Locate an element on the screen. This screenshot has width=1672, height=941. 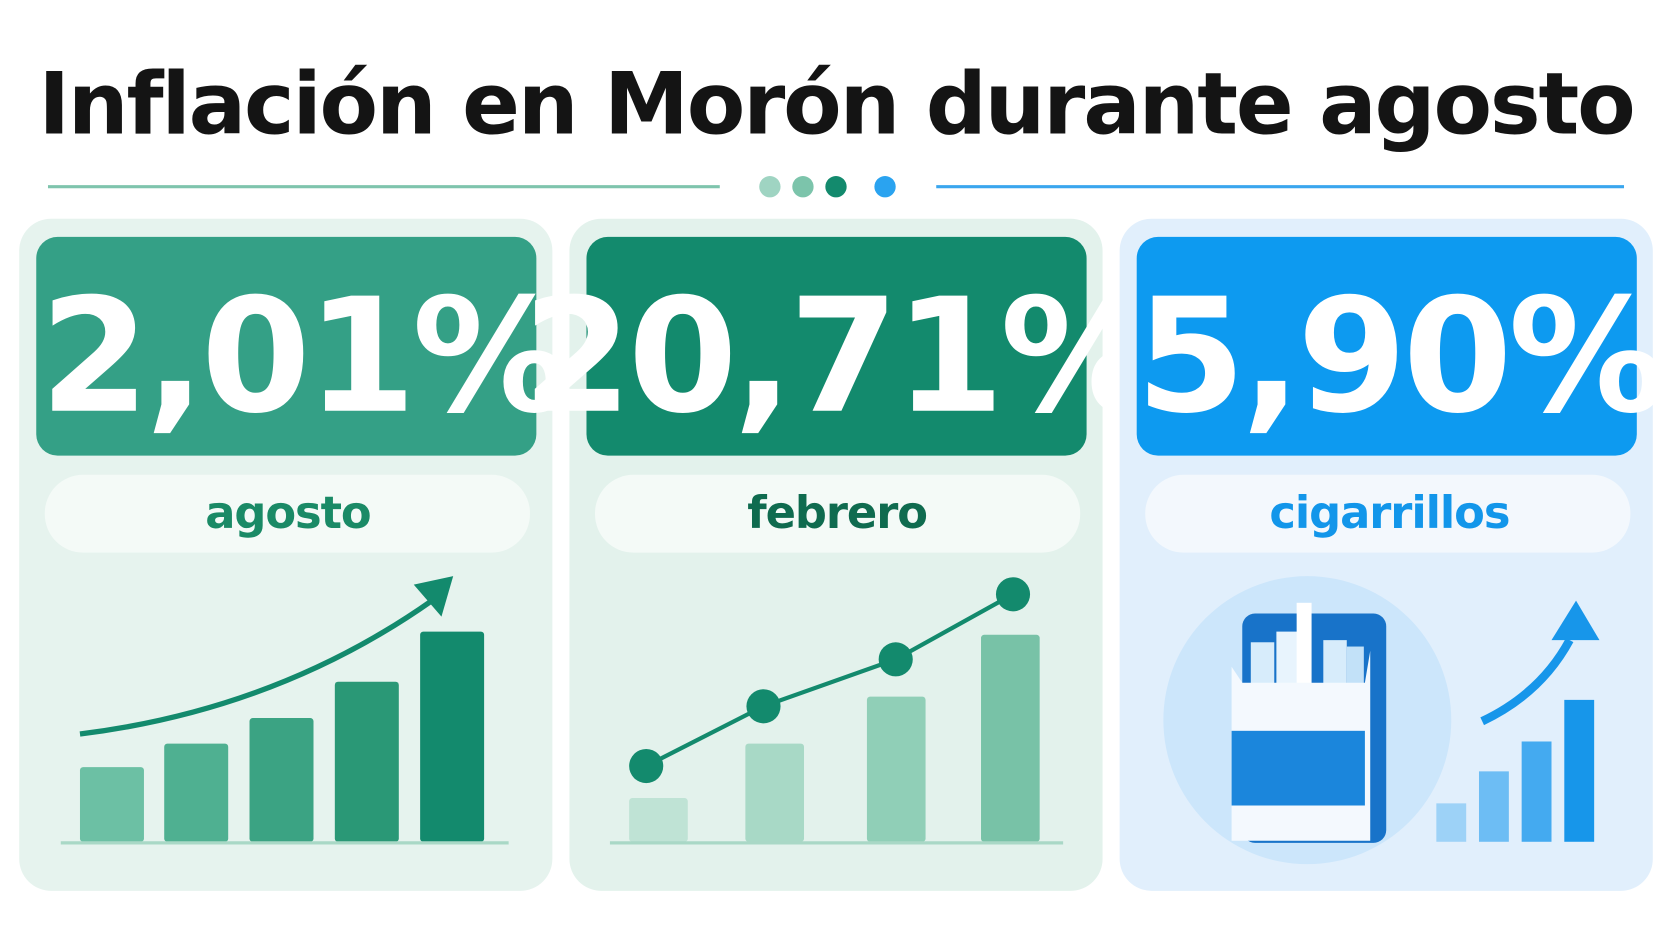
card-label: febrero is located at coordinates (837, 512).